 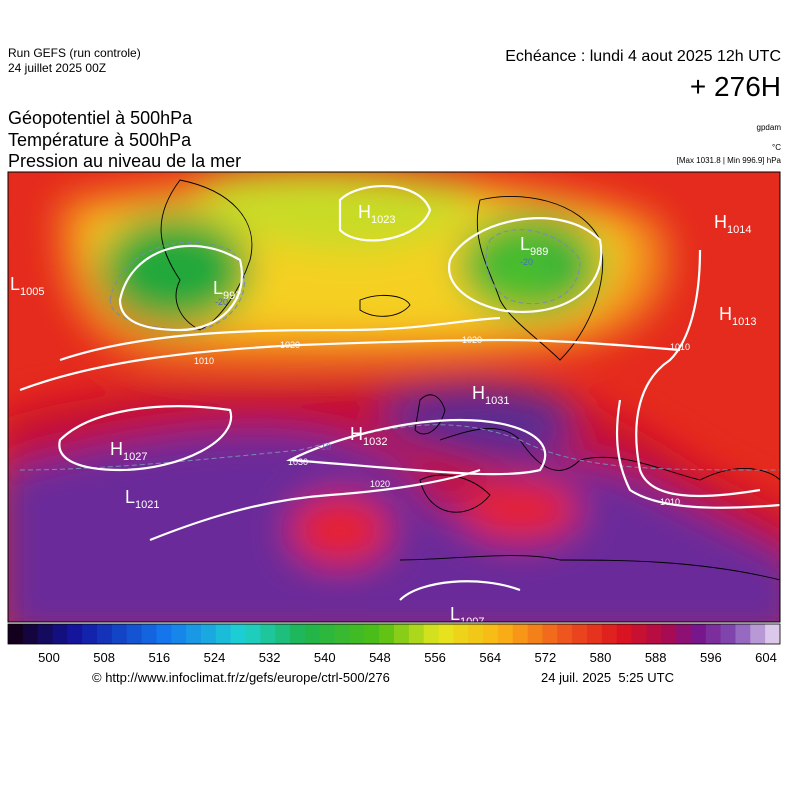 I want to click on colorbar-tick-label: 556, so click(x=435, y=657).